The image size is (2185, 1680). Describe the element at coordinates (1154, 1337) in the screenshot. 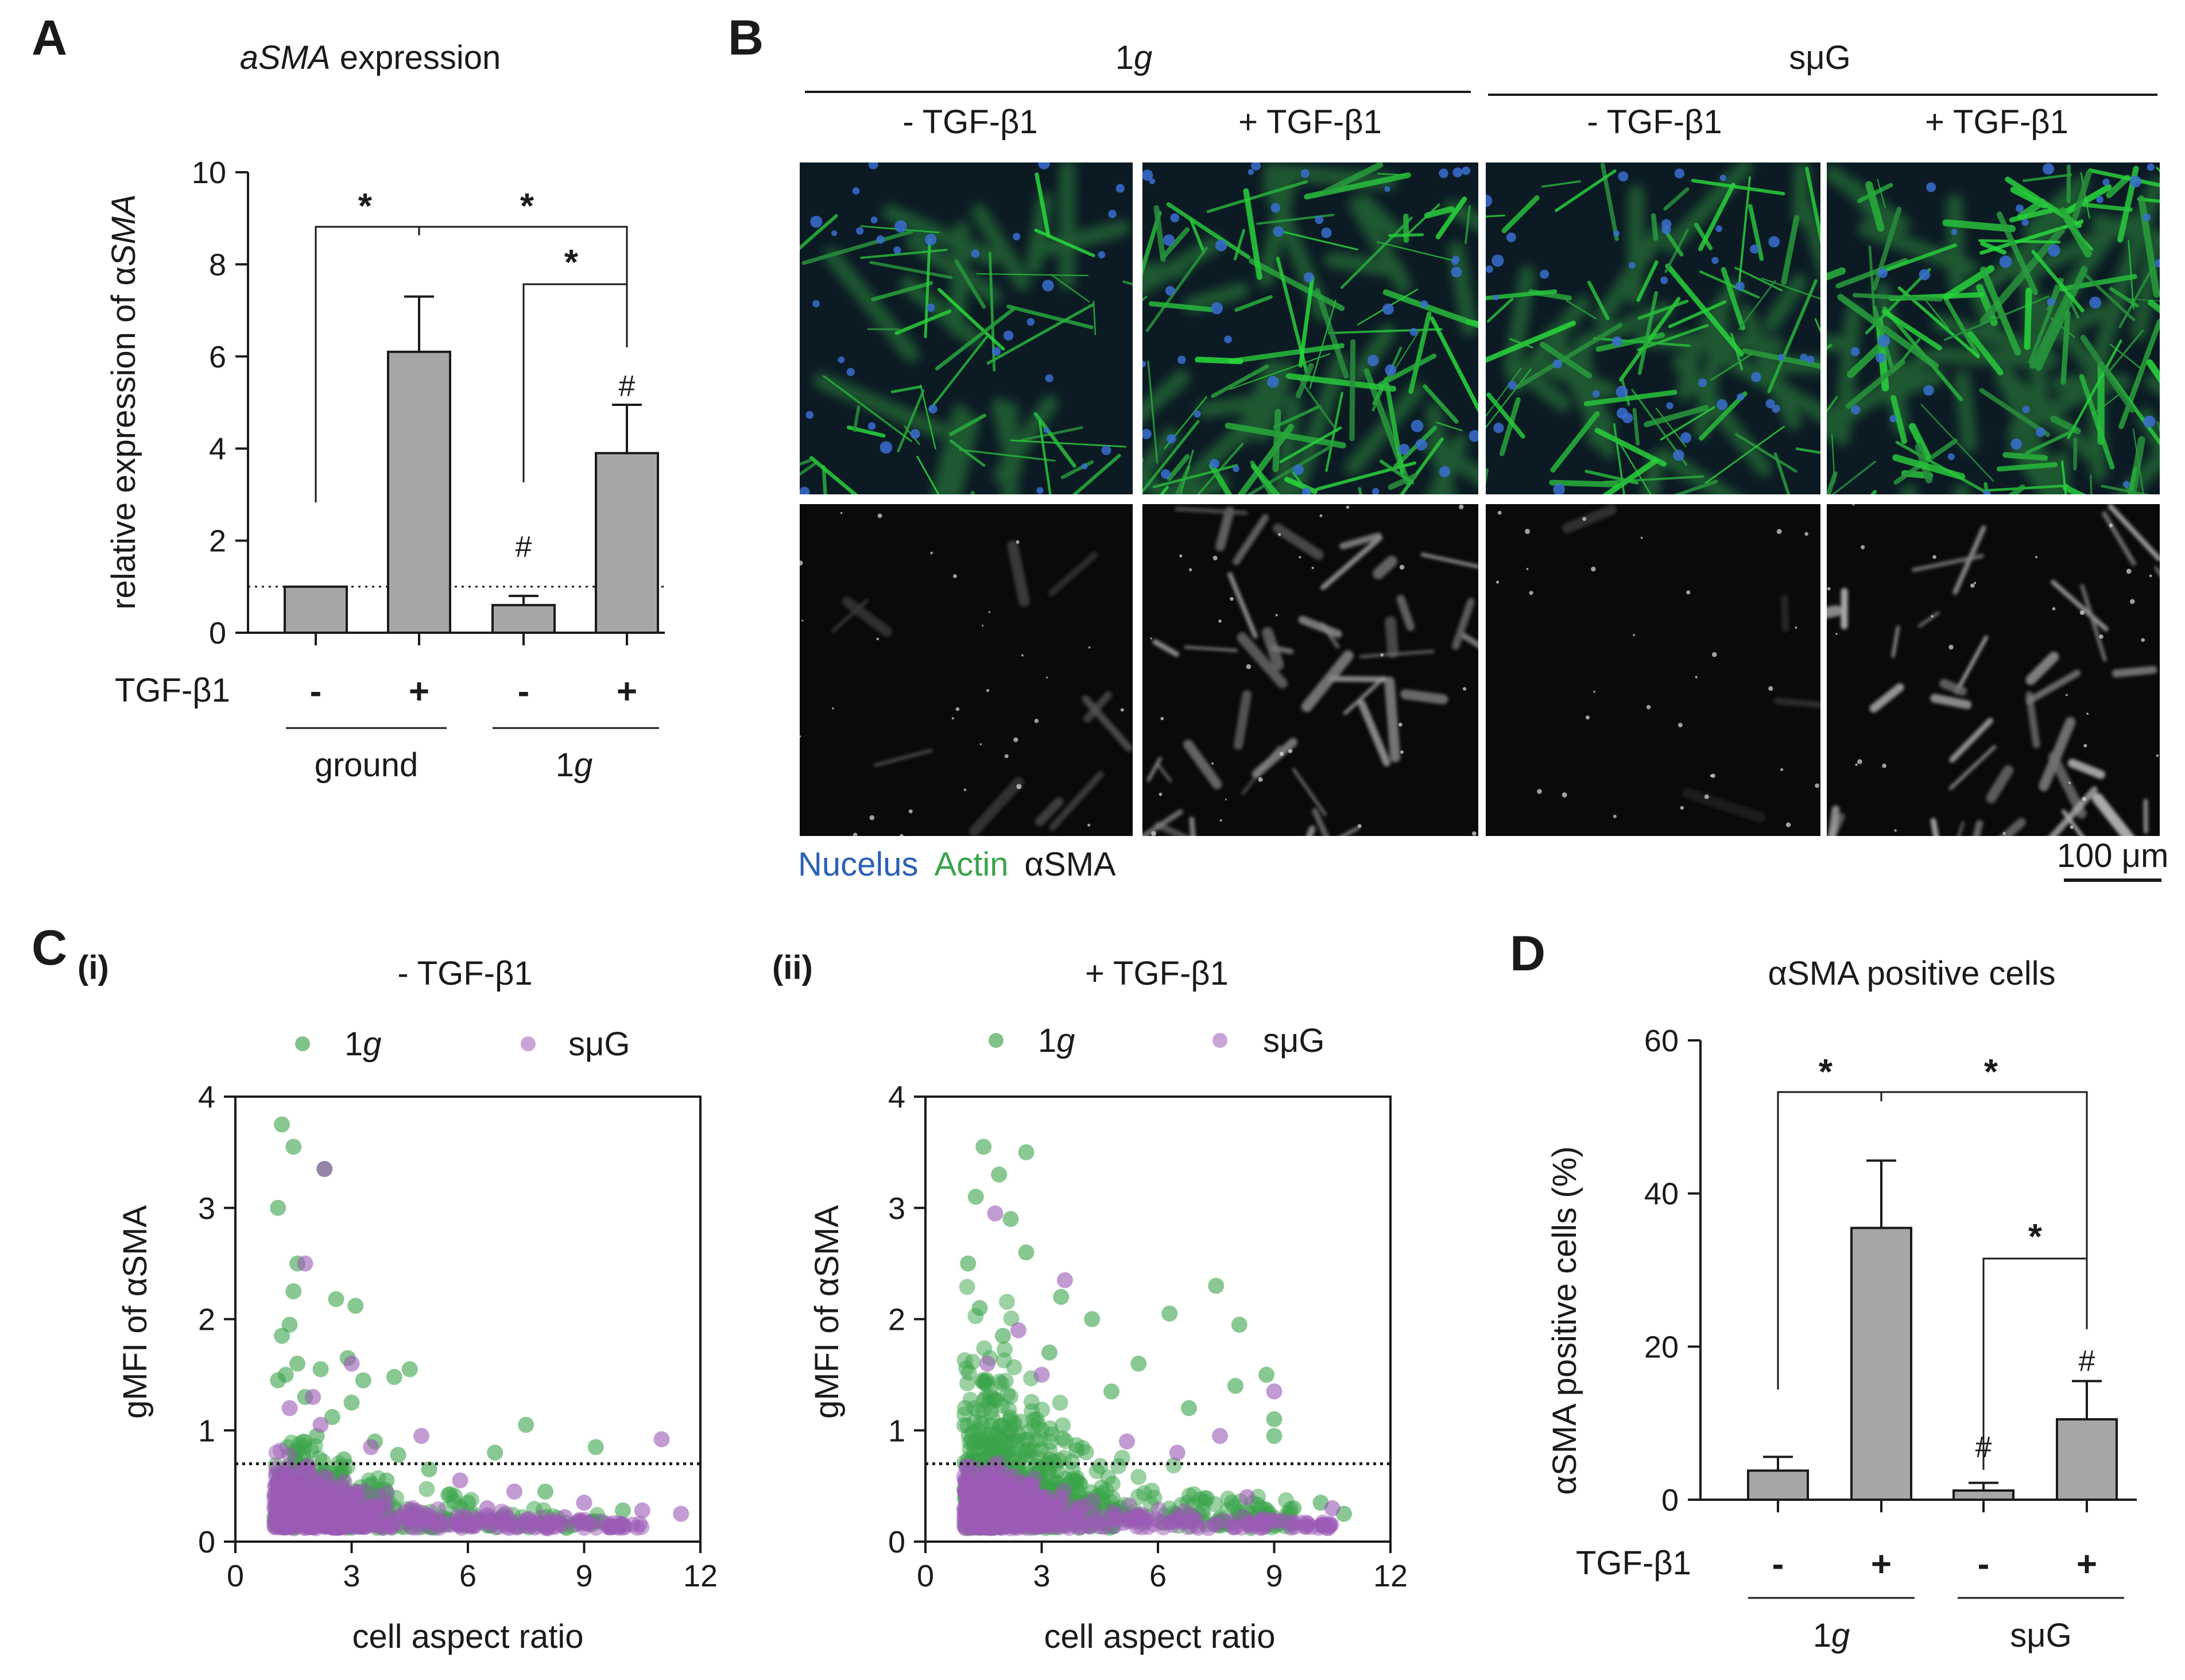

I see `data-points` at that location.